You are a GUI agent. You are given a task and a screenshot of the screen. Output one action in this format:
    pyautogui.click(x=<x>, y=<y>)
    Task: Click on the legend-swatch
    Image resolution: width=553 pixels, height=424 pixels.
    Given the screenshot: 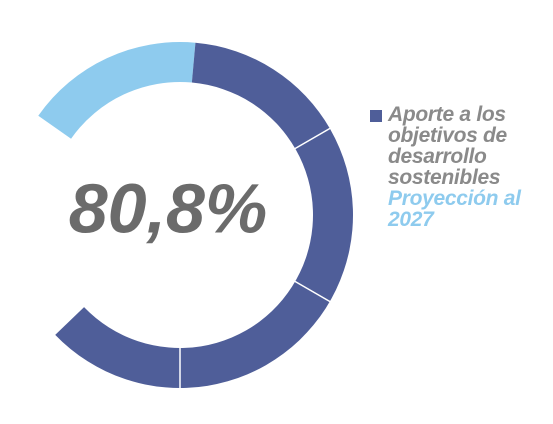 What is the action you would take?
    pyautogui.click(x=376, y=116)
    